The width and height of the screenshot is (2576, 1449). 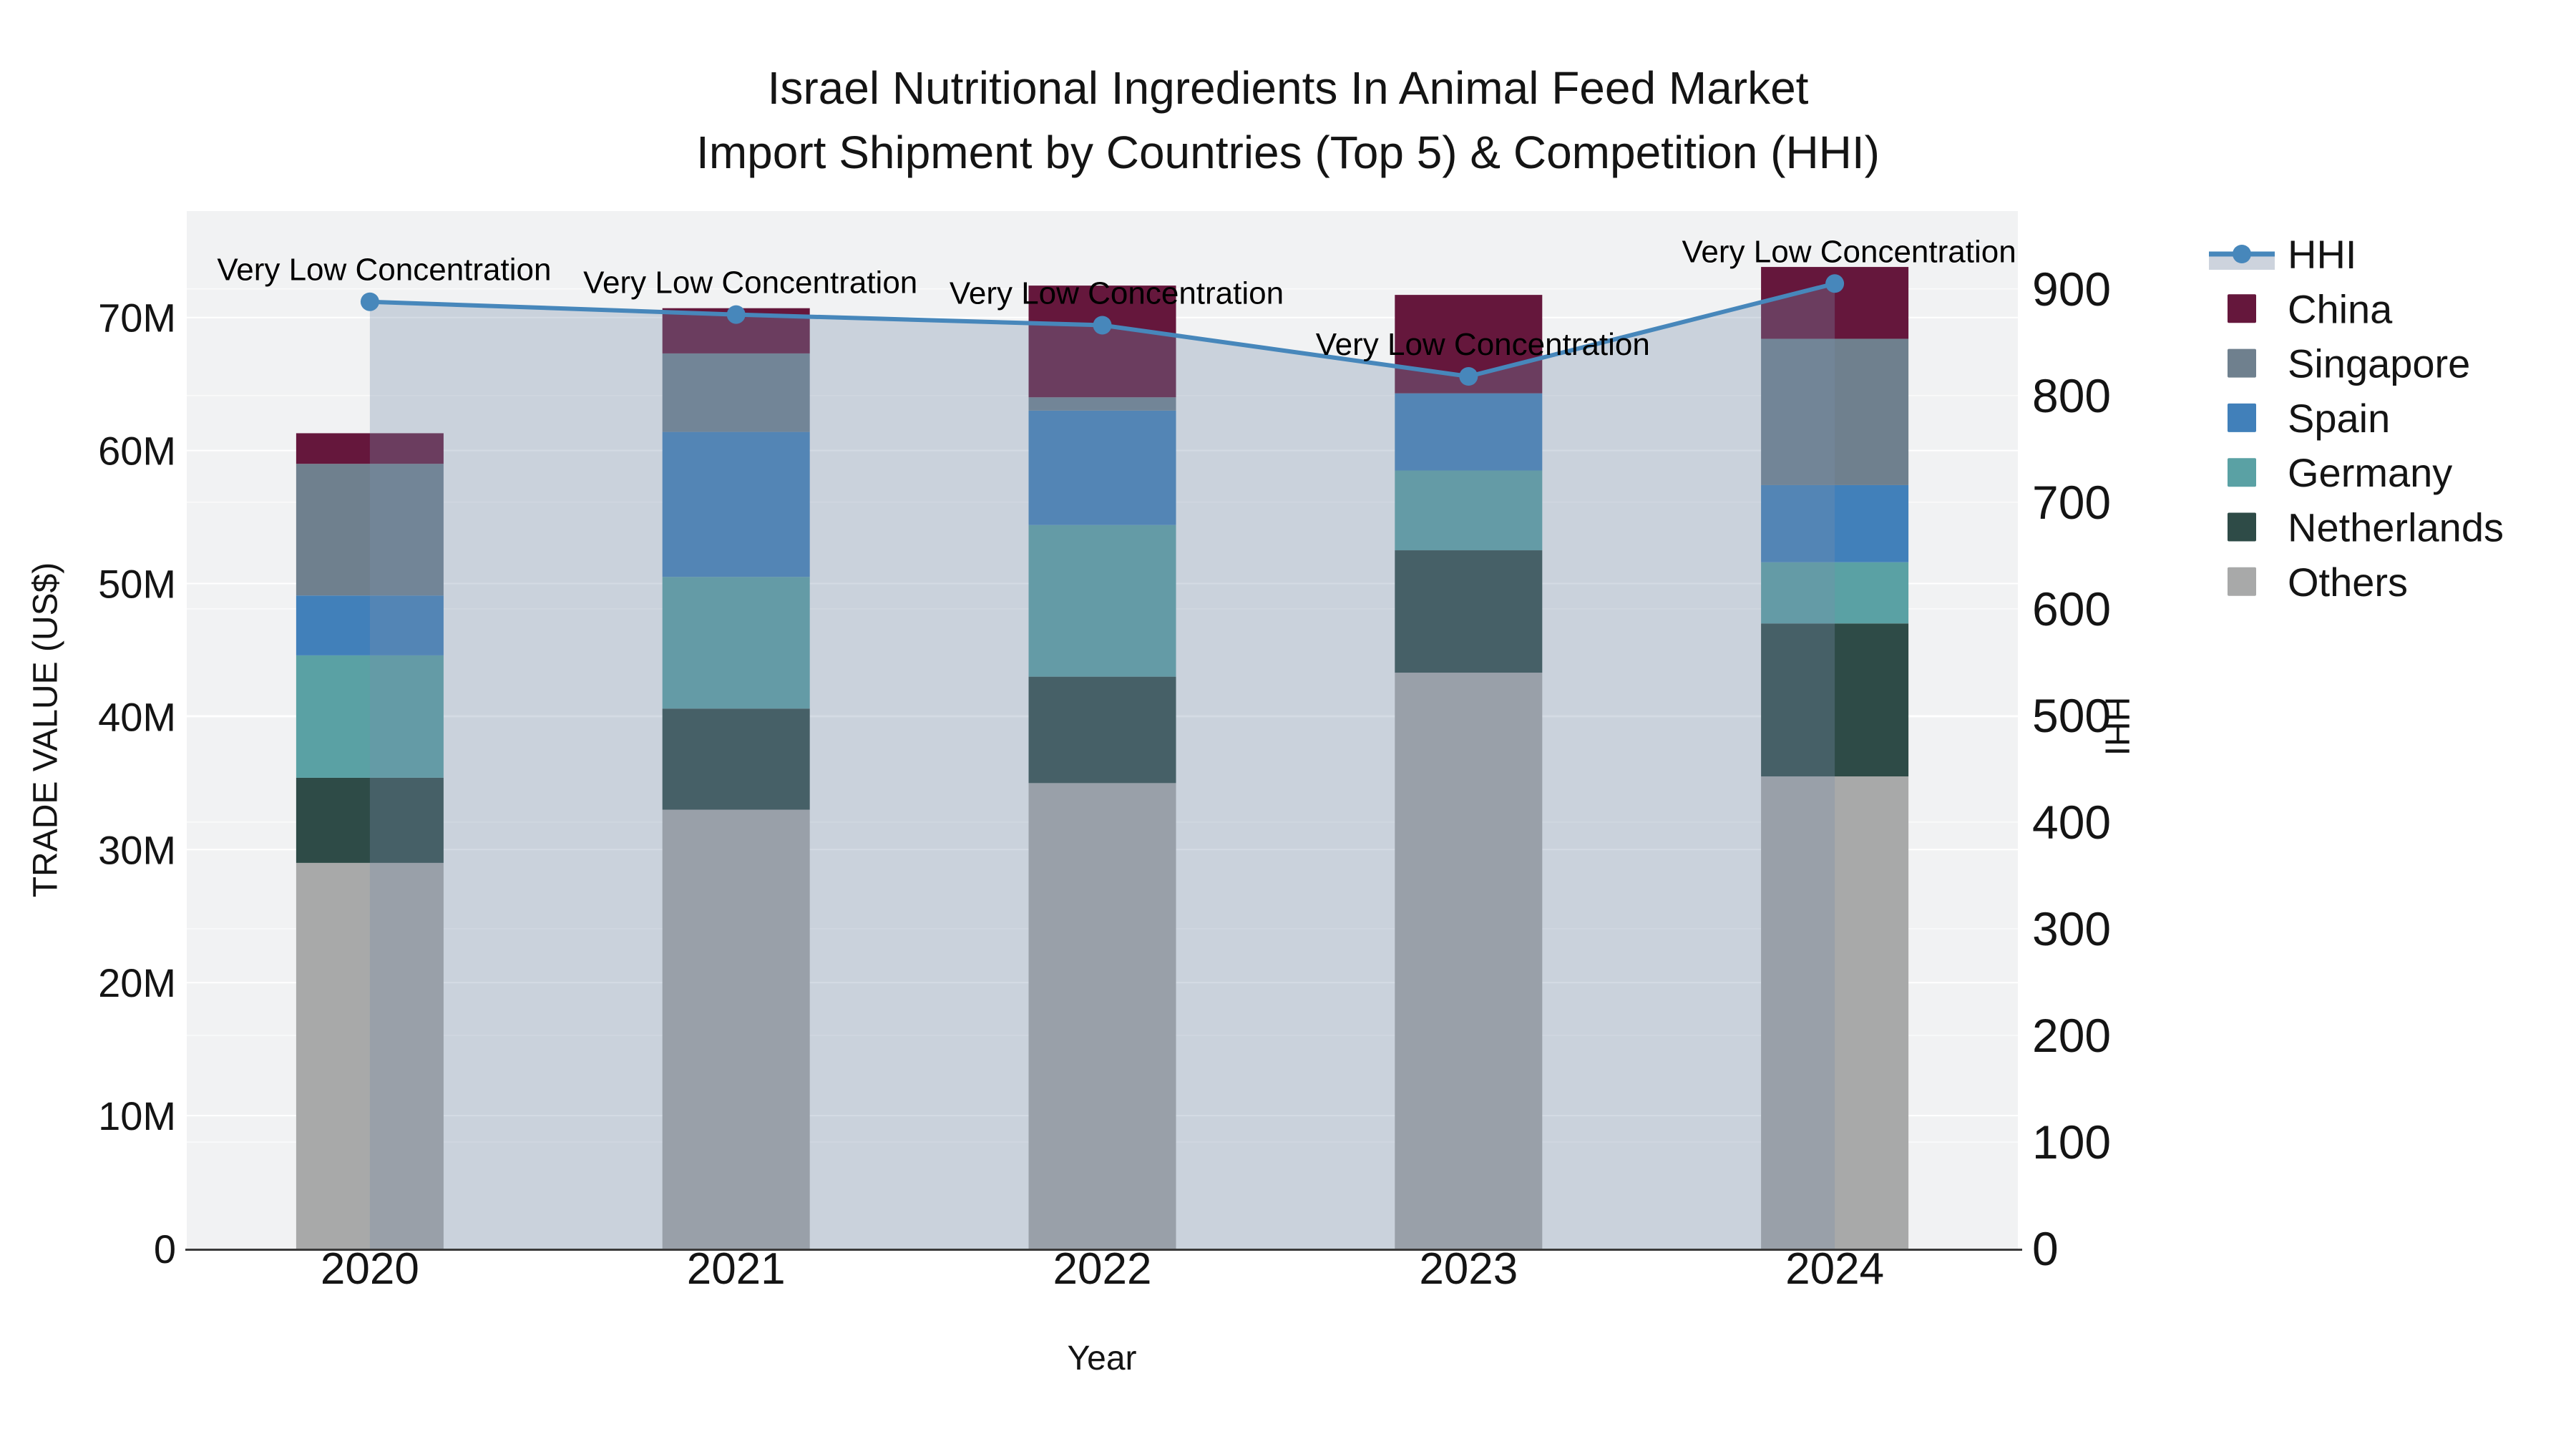 I want to click on legend-swatch-china, so click(x=2242, y=308).